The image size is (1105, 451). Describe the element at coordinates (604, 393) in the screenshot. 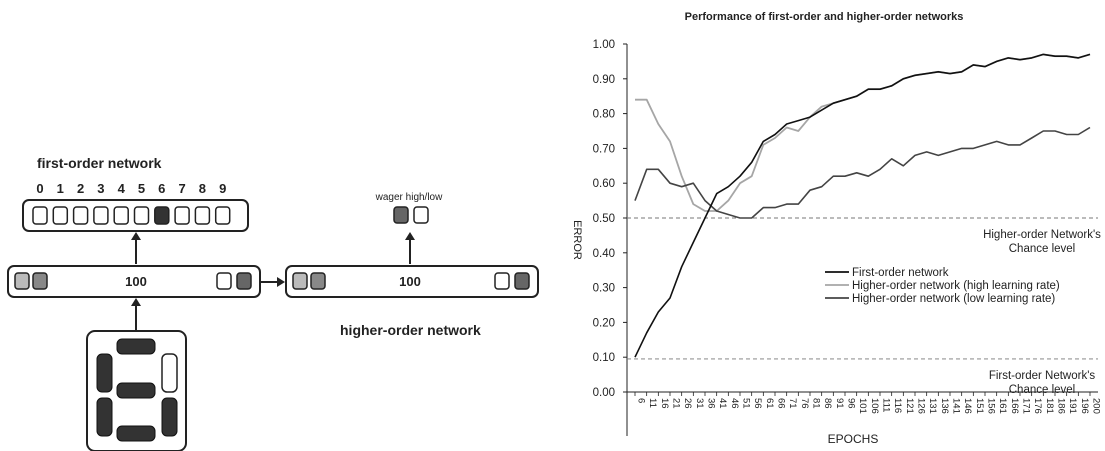

I see `y-tick-label: 0.00` at that location.